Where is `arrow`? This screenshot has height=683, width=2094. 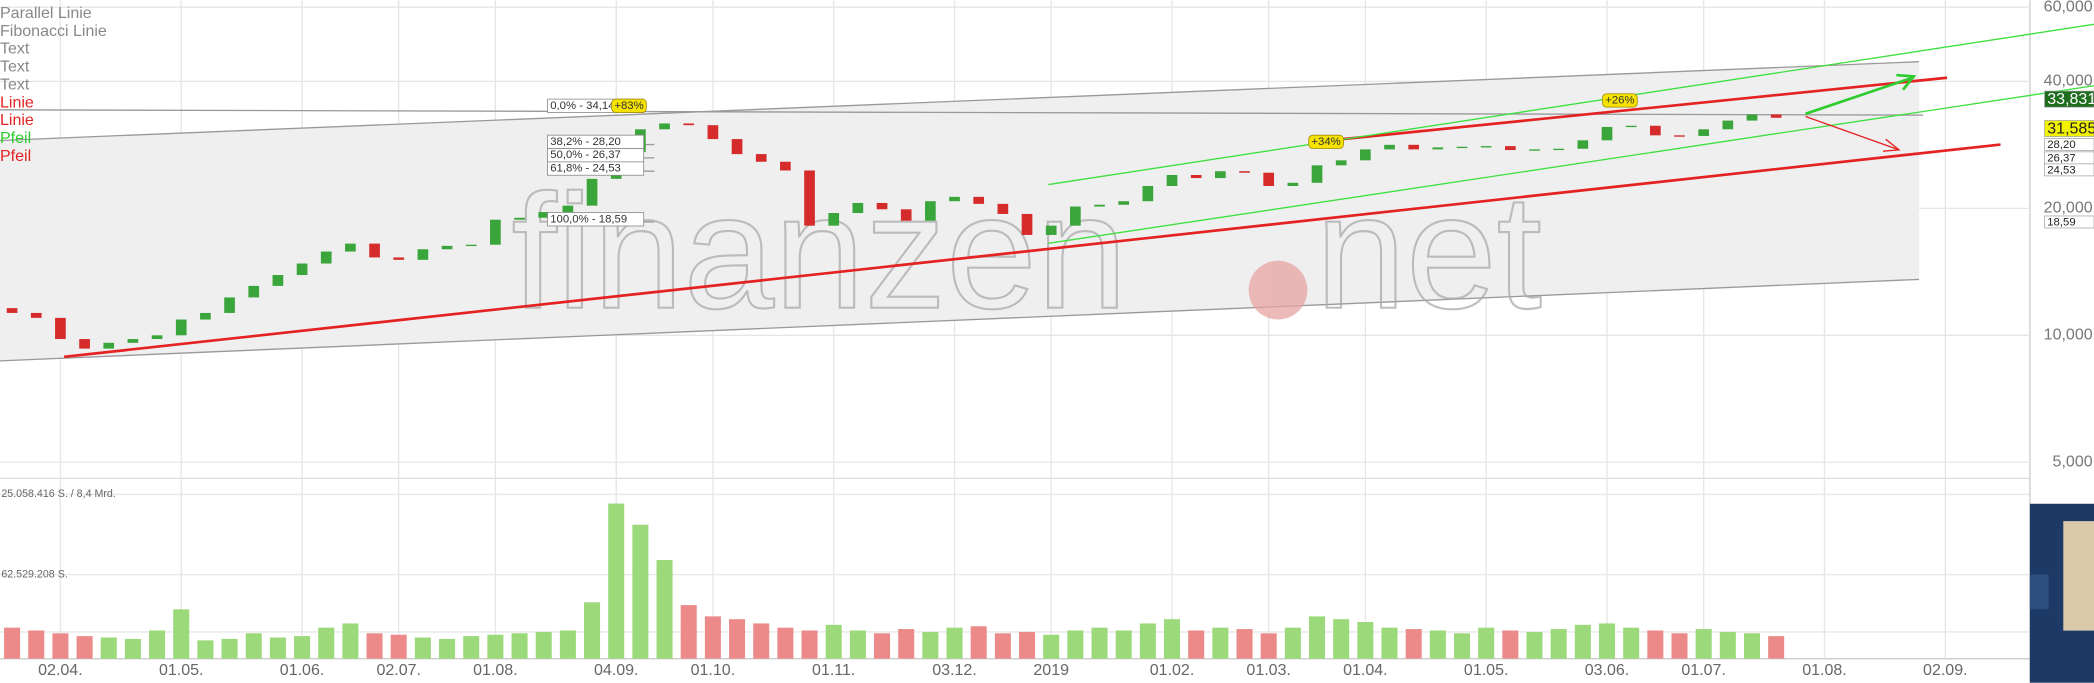
arrow is located at coordinates (1852, 133).